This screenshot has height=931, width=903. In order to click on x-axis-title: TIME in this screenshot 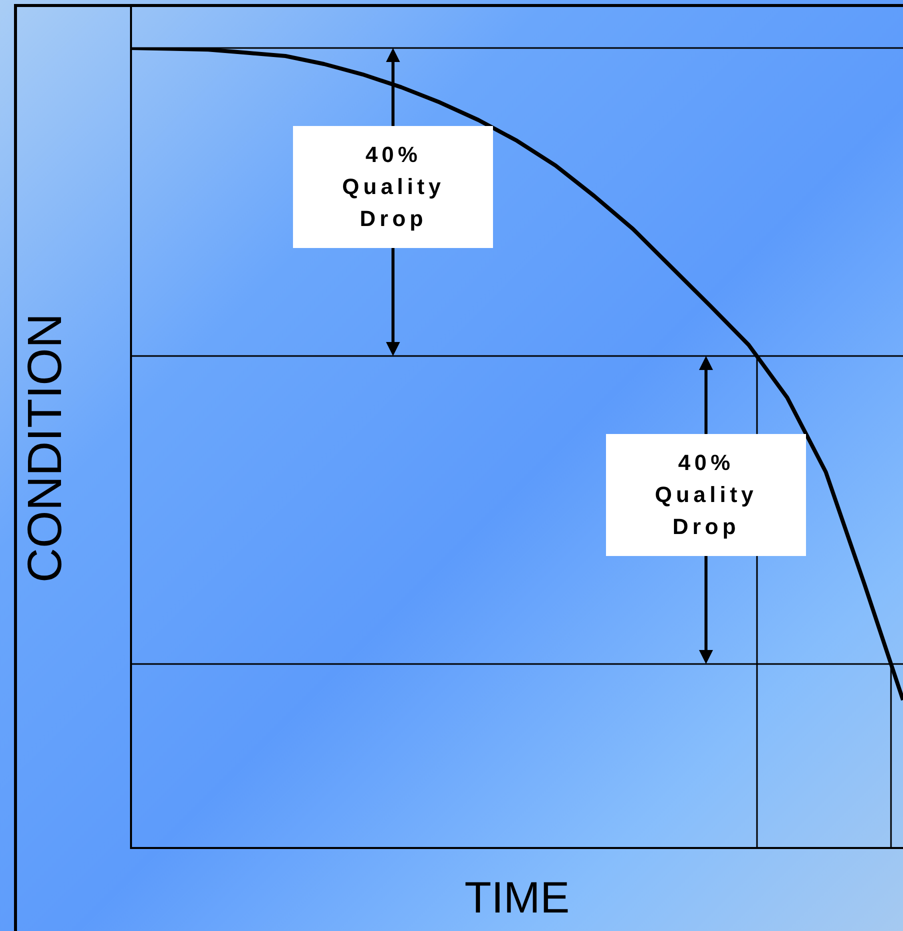, I will do `click(517, 898)`.